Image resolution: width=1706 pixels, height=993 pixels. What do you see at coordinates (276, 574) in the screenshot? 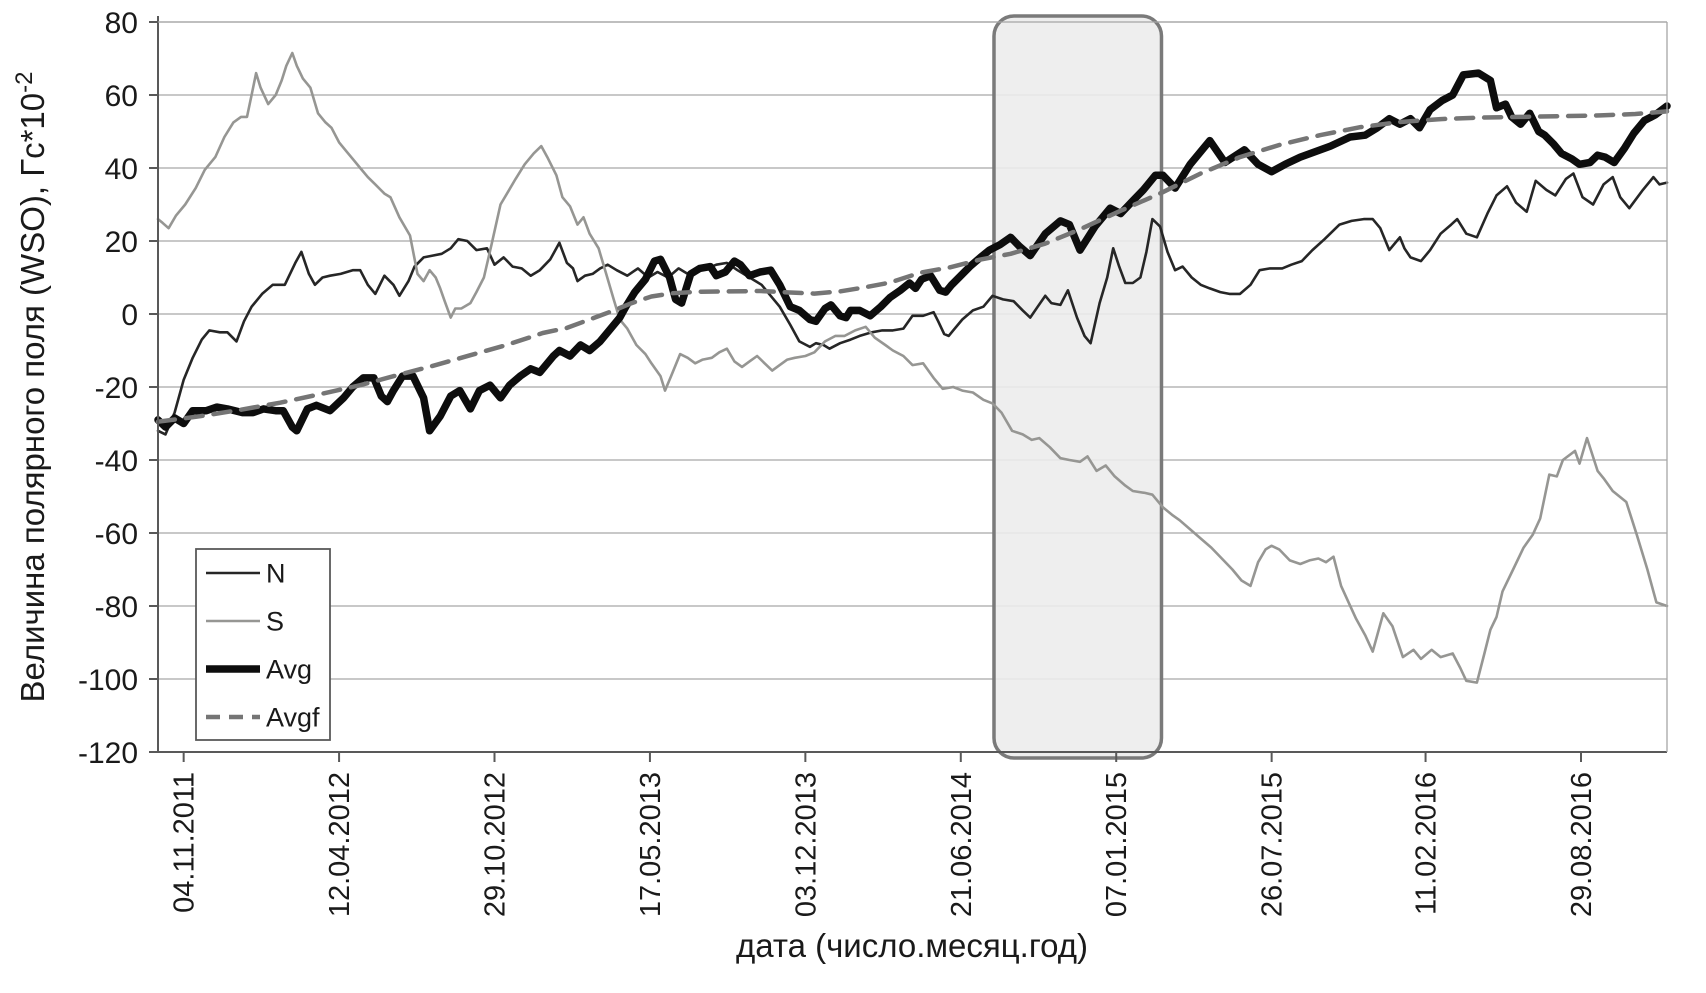
I see `legend-label-N: N` at bounding box center [276, 574].